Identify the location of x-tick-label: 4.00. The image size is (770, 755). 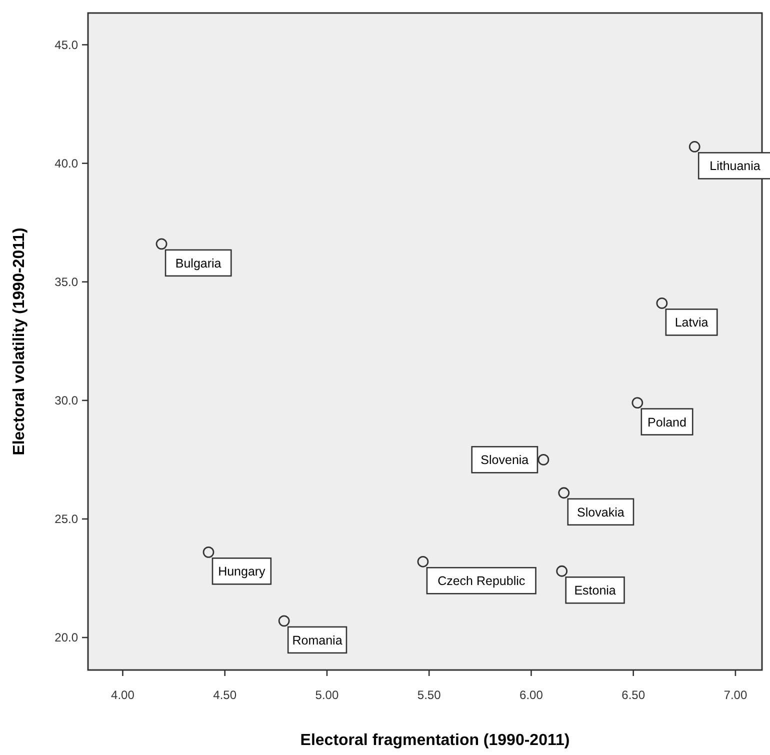
(123, 695).